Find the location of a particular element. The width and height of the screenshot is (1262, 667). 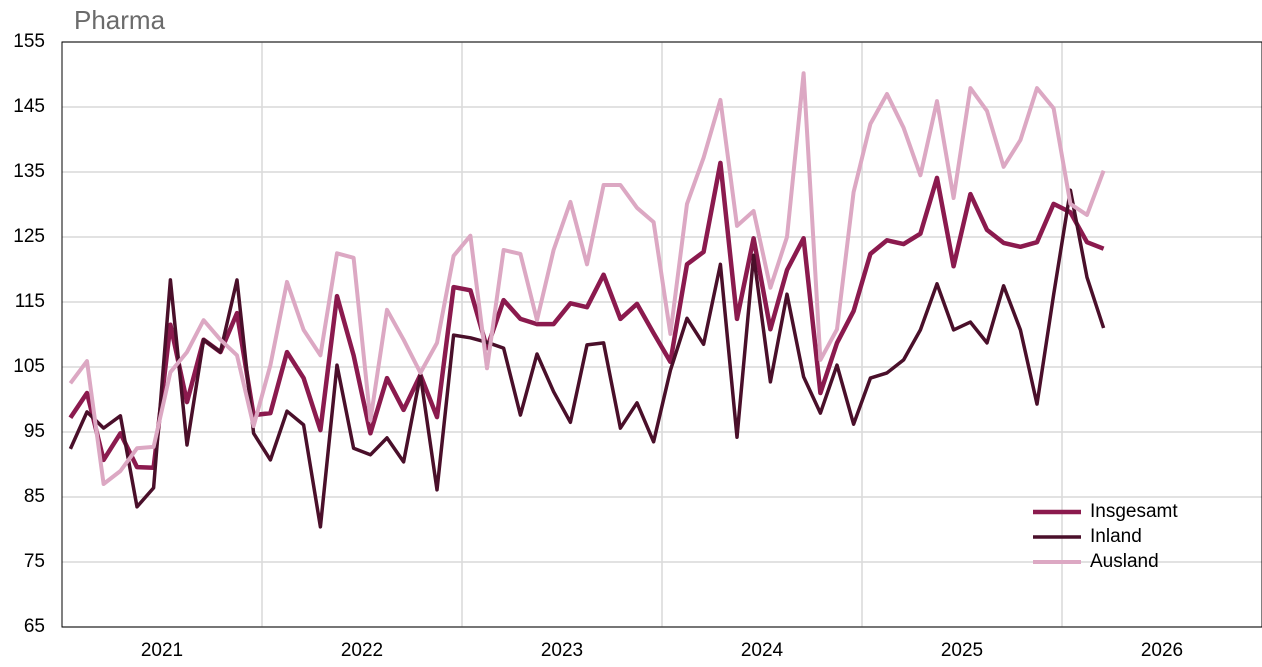

x-tick-label: 2021 is located at coordinates (162, 650).